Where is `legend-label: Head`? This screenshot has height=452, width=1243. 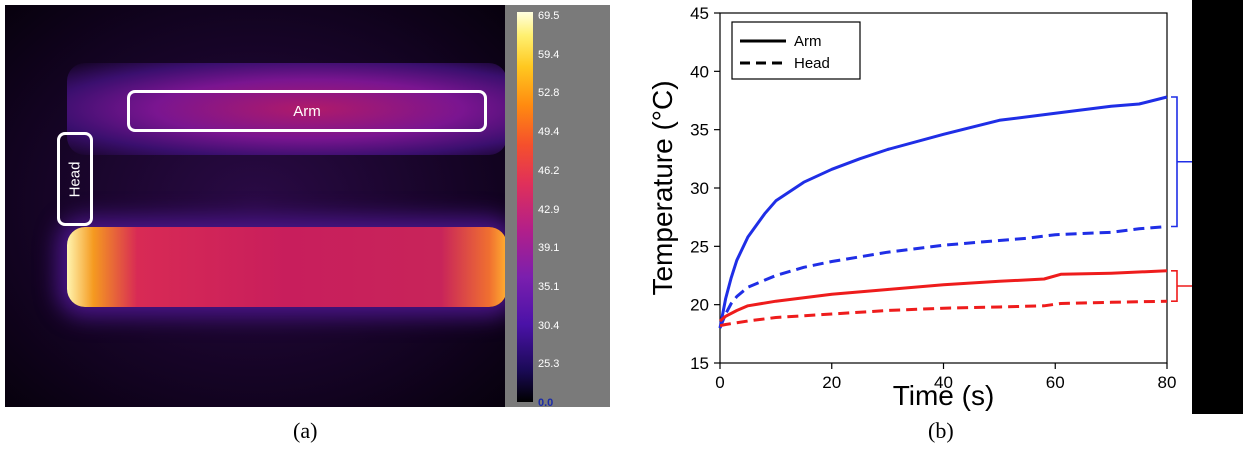 legend-label: Head is located at coordinates (812, 63).